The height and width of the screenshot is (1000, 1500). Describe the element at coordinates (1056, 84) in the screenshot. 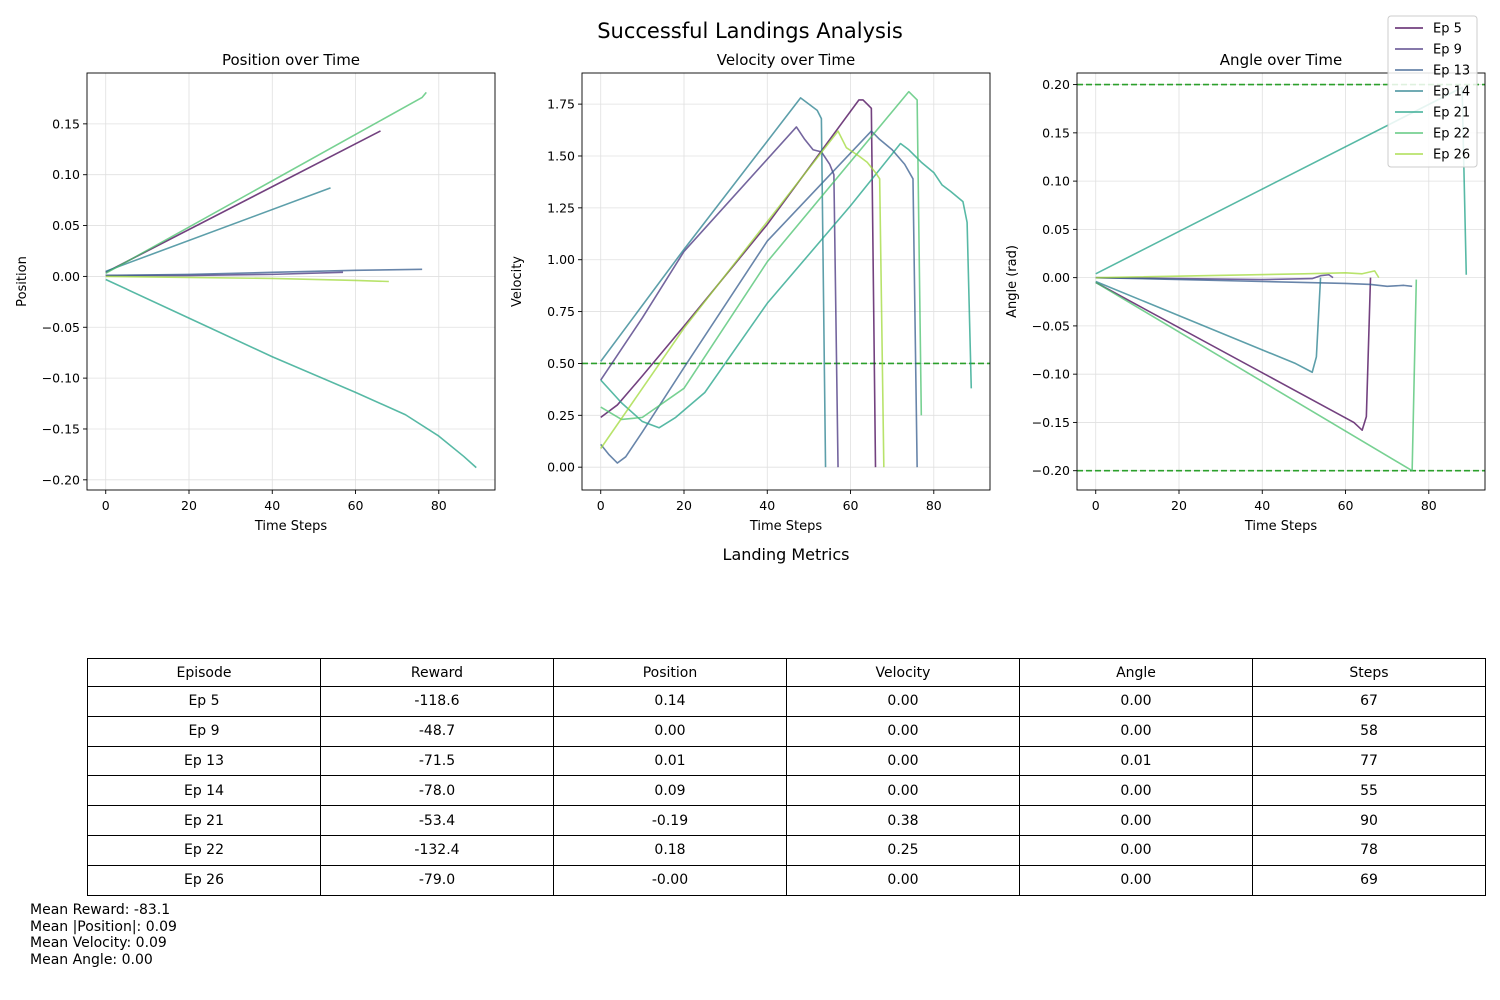

I see `y-tick-label: 0.20` at that location.